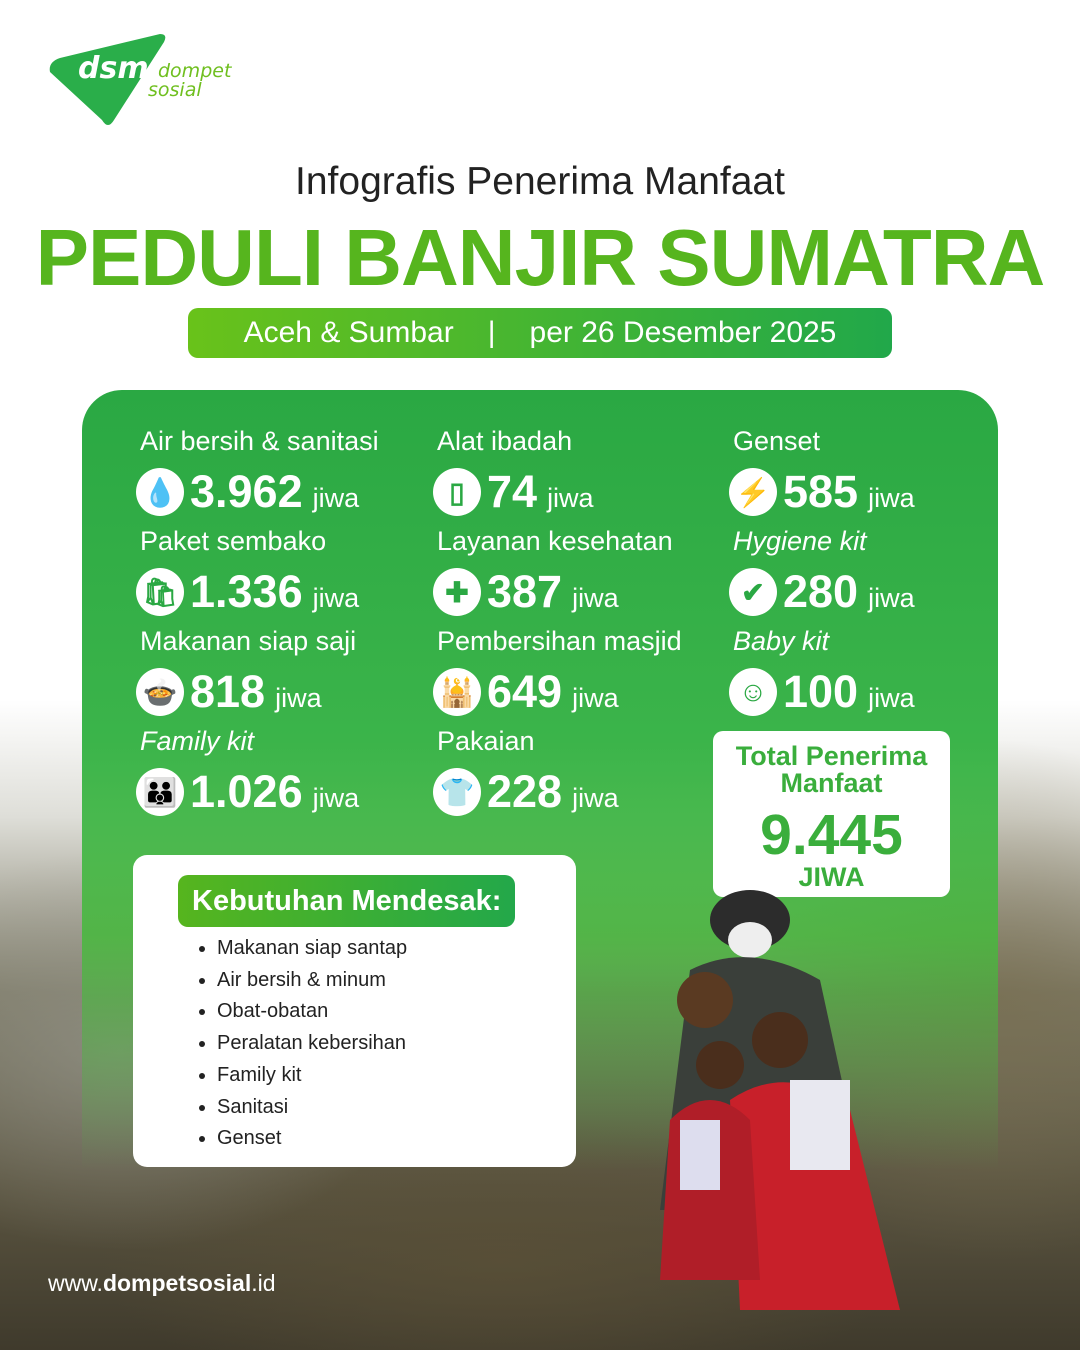 This screenshot has height=1350, width=1080. I want to click on tshirt-icon: 👕, so click(457, 792).